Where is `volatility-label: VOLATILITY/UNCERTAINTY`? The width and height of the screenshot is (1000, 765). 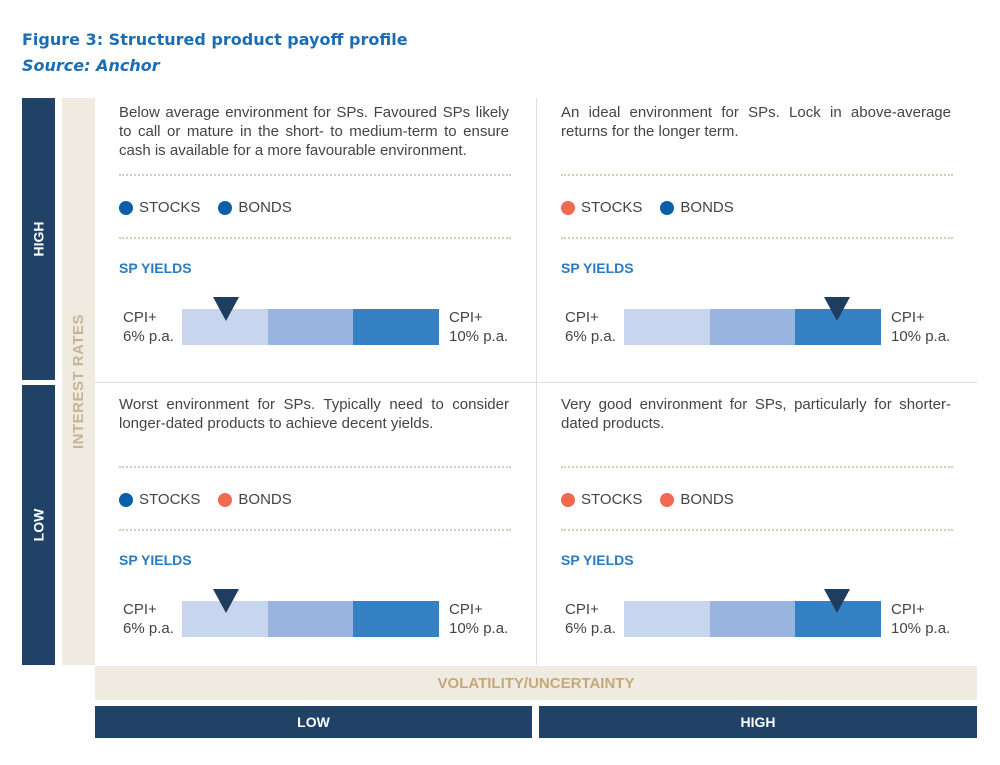 volatility-label: VOLATILITY/UNCERTAINTY is located at coordinates (536, 683).